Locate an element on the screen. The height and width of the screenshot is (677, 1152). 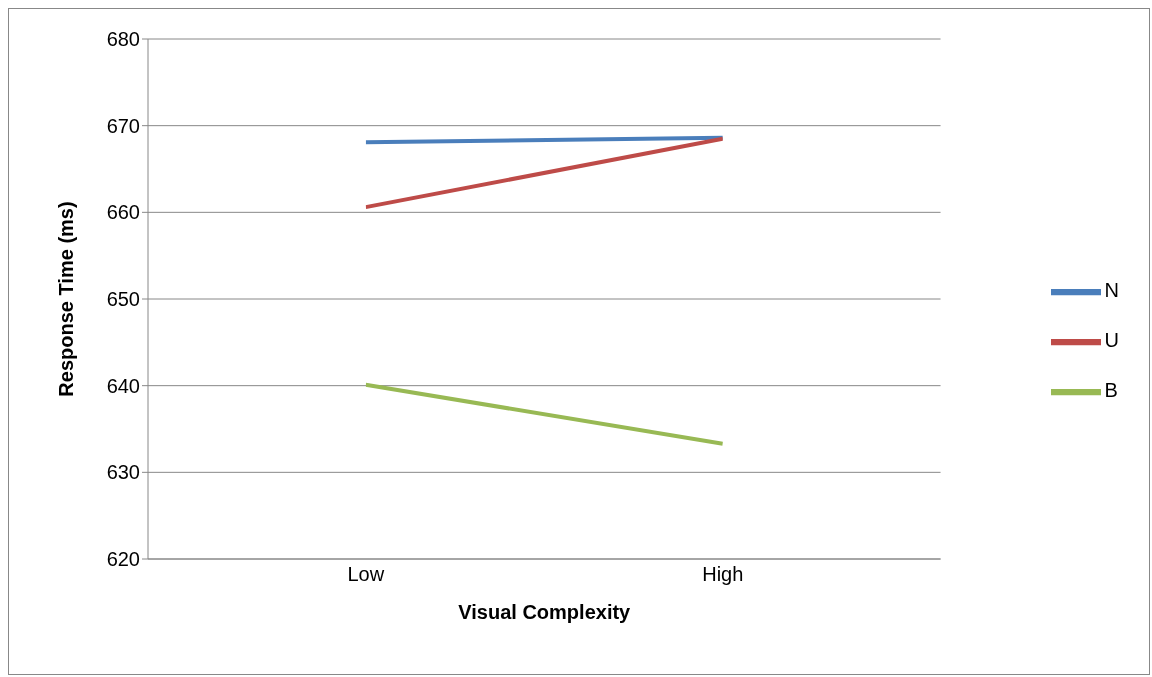
y-tick-label: 640 is located at coordinates (123, 385).